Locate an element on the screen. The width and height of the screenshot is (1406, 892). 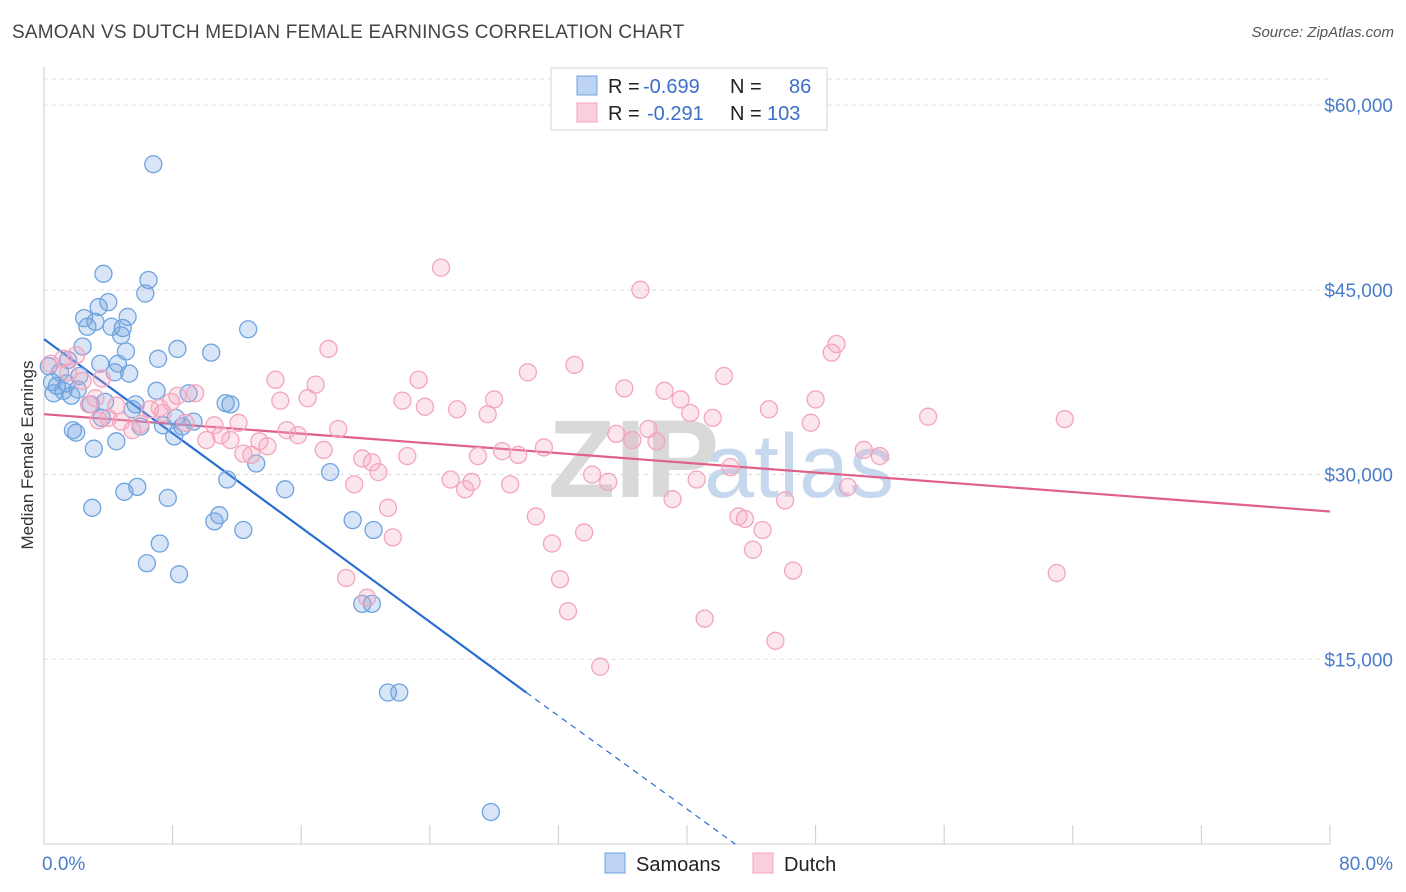
legend-n-value-samoans: 86 is located at coordinates (800, 87).